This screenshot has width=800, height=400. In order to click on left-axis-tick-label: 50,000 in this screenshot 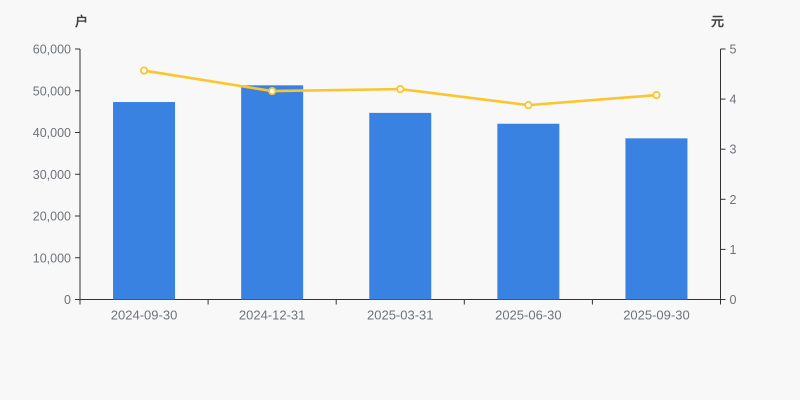, I will do `click(52, 91)`.